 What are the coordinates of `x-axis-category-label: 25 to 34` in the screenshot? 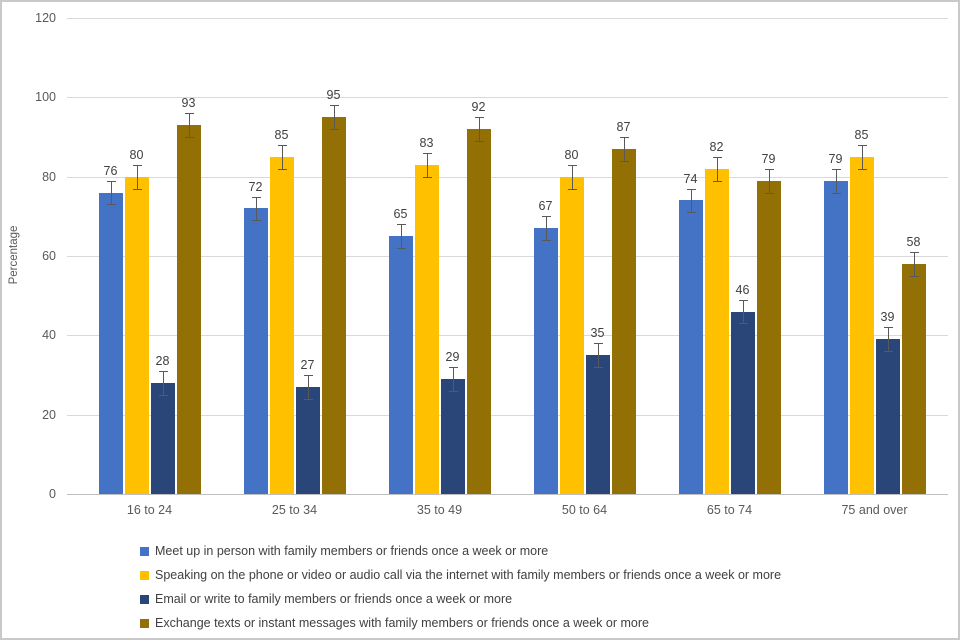 It's located at (294, 510).